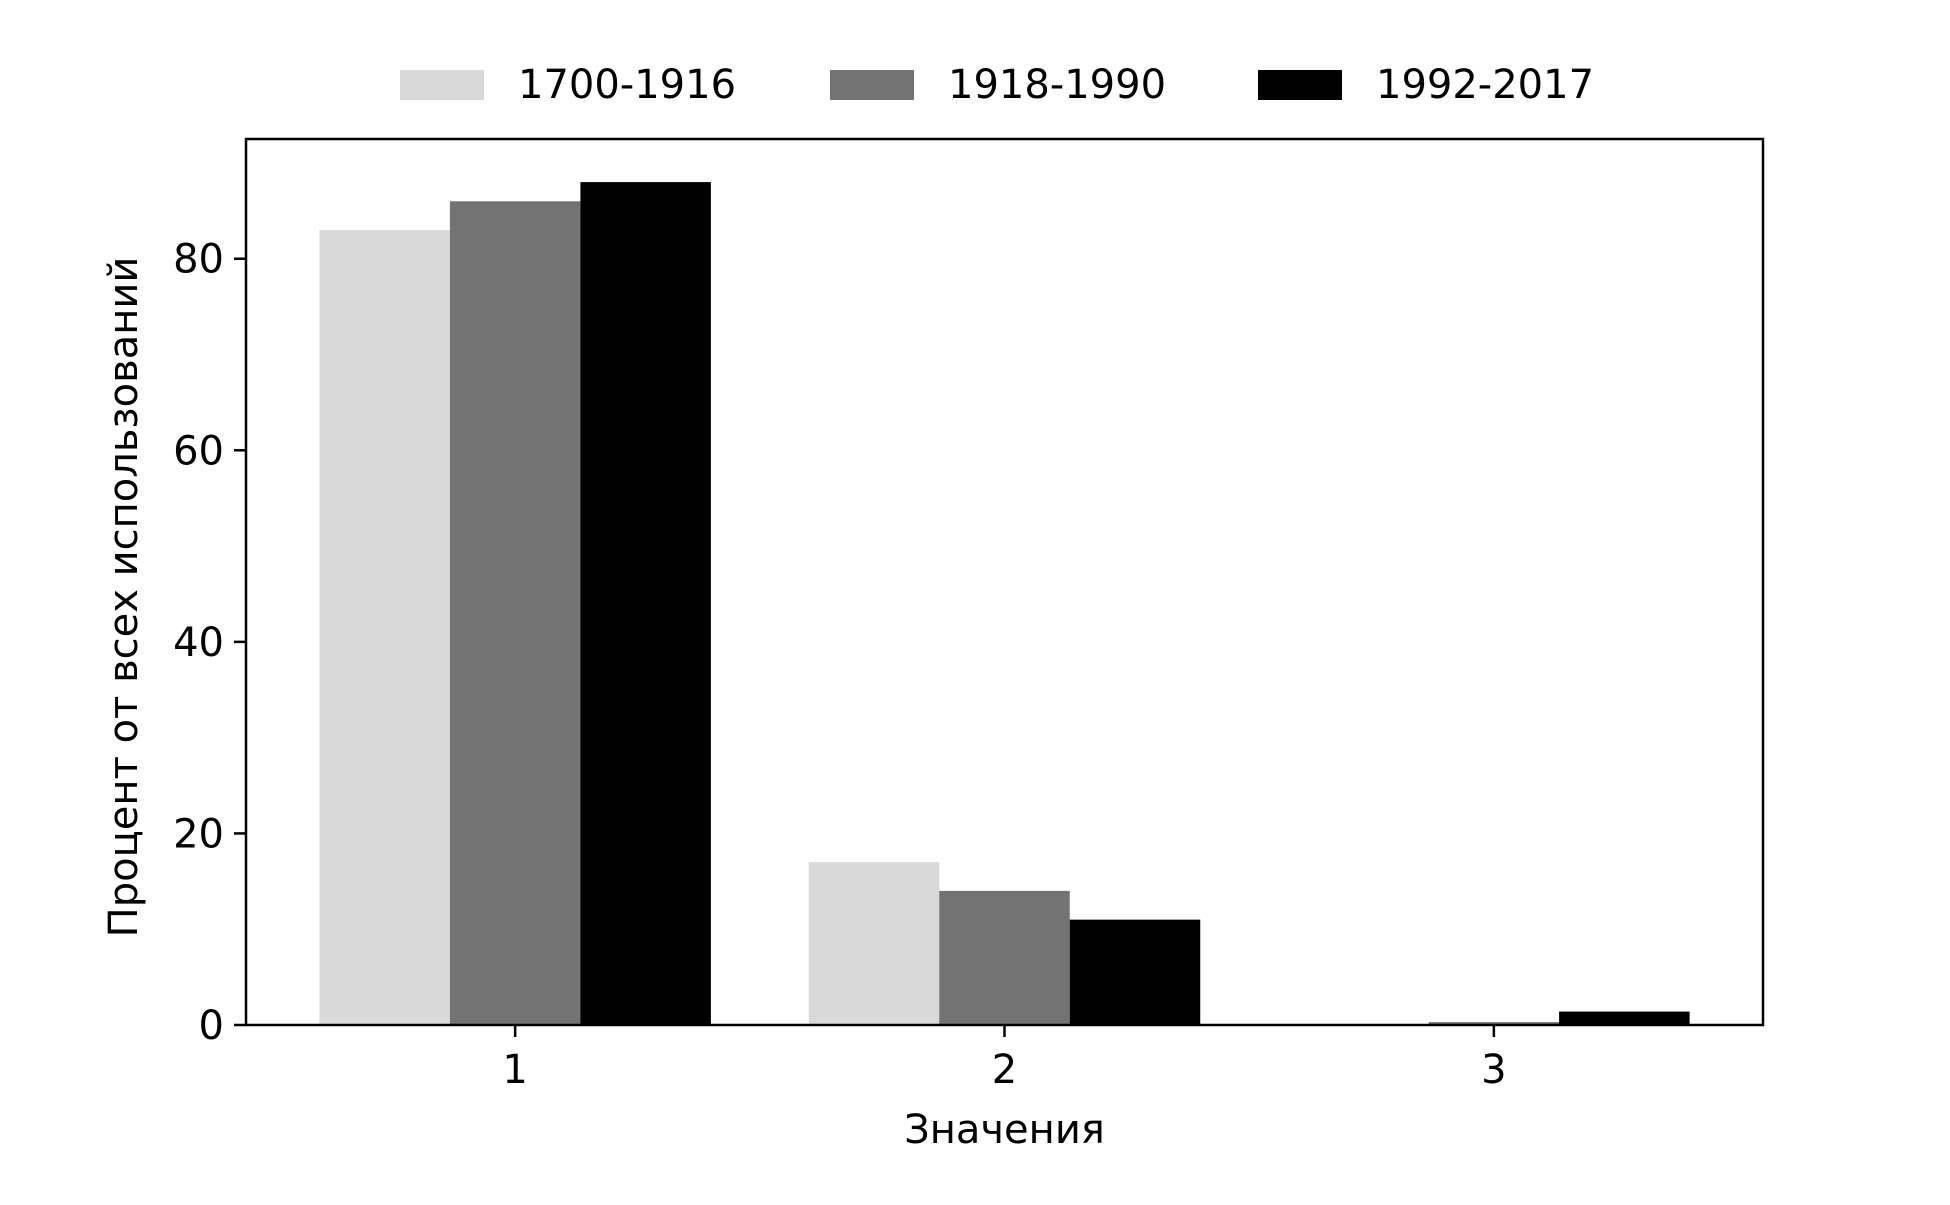  What do you see at coordinates (1004, 1130) in the screenshot?
I see `x-axis-label: Значения` at bounding box center [1004, 1130].